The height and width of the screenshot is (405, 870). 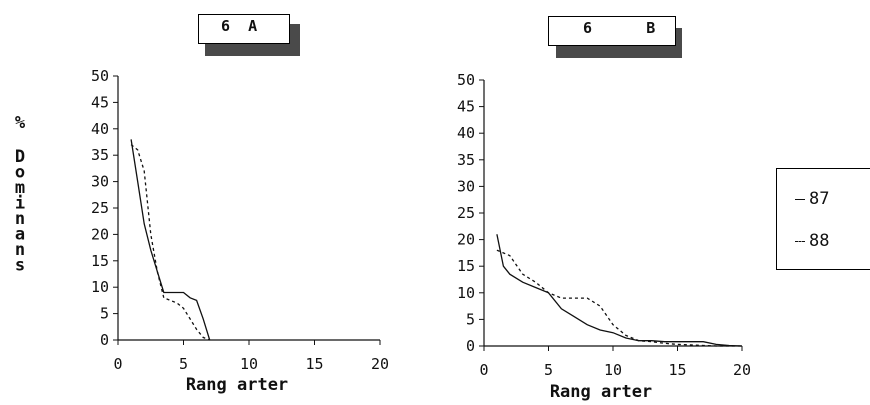 I want to click on chart-a-y-tick-label: 0, so click(x=104, y=340).